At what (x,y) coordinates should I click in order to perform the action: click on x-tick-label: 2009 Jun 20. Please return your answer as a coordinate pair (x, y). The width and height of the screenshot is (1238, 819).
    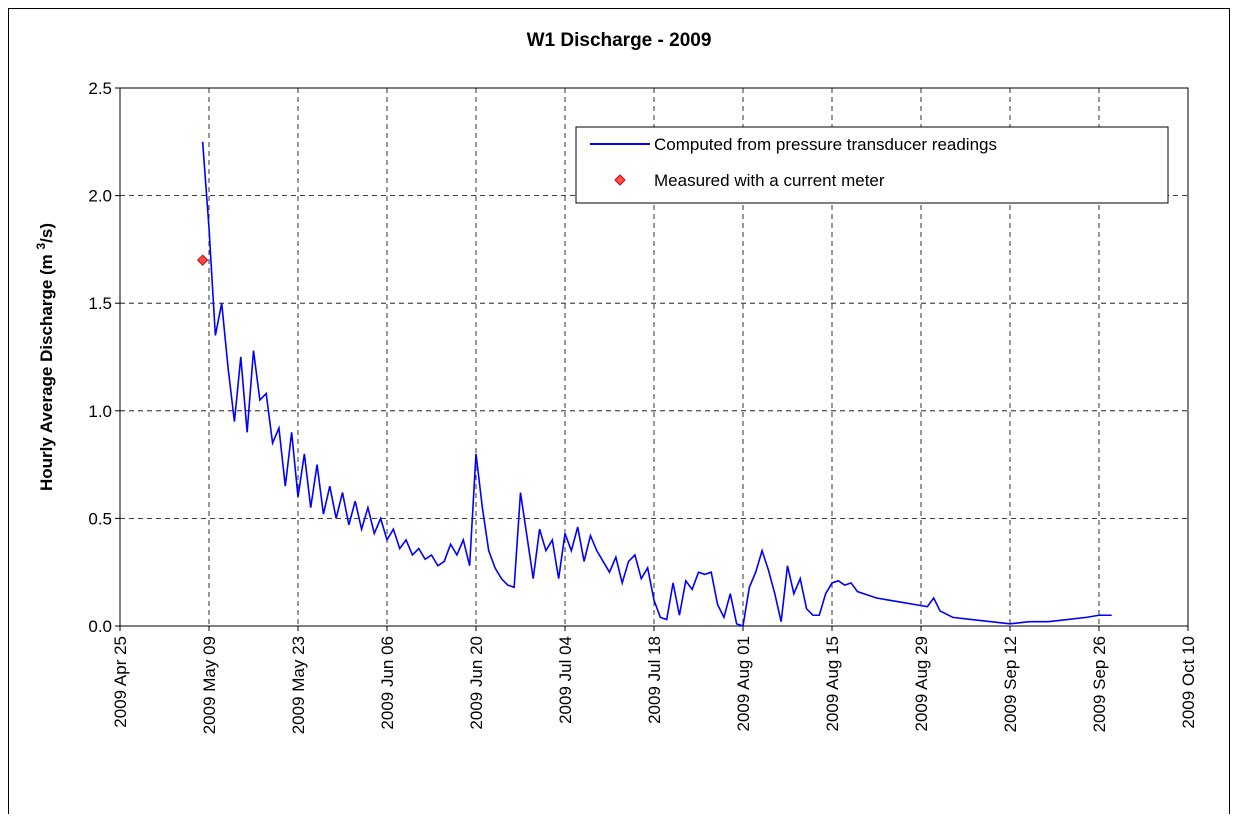
    Looking at the image, I should click on (476, 683).